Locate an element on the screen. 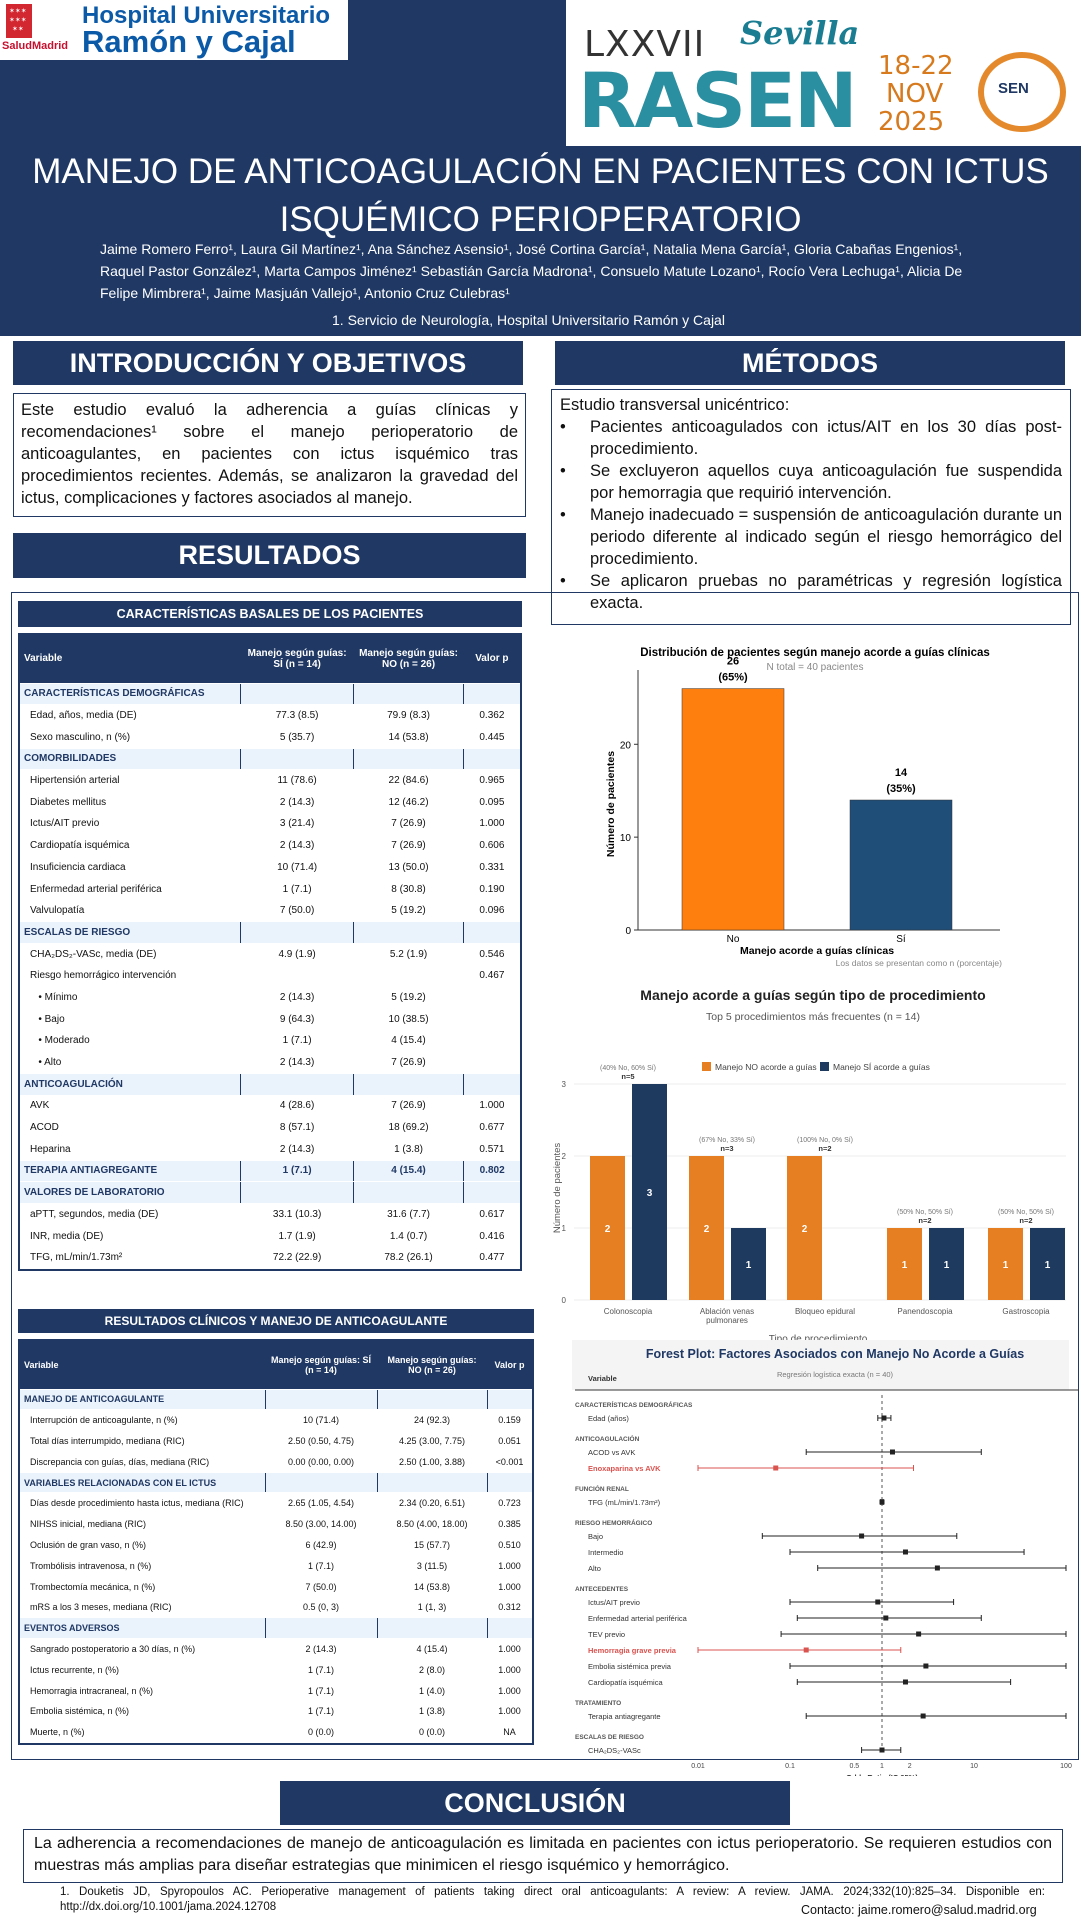  forest-row-label: Intermedio is located at coordinates (605, 1552).